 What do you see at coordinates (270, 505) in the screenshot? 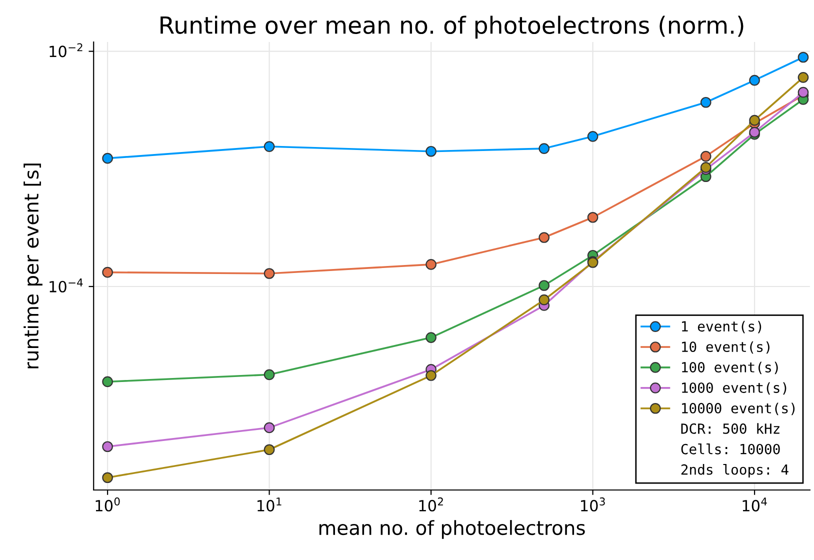
I see `x-tick-label: 10$^{1}$` at bounding box center [270, 505].